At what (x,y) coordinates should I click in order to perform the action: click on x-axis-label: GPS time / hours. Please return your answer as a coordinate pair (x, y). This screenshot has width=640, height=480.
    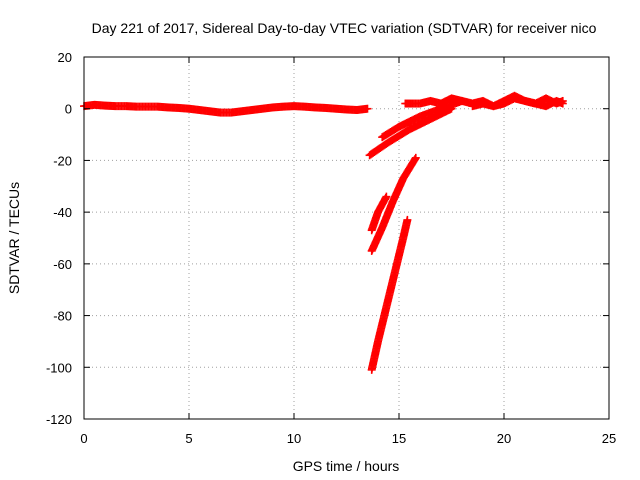
    Looking at the image, I should click on (346, 466).